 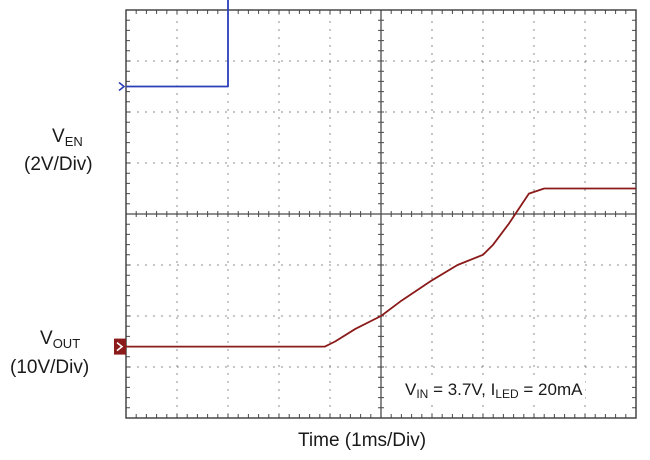 I want to click on cond-vin-rest: = 3.7V,, so click(x=459, y=389).